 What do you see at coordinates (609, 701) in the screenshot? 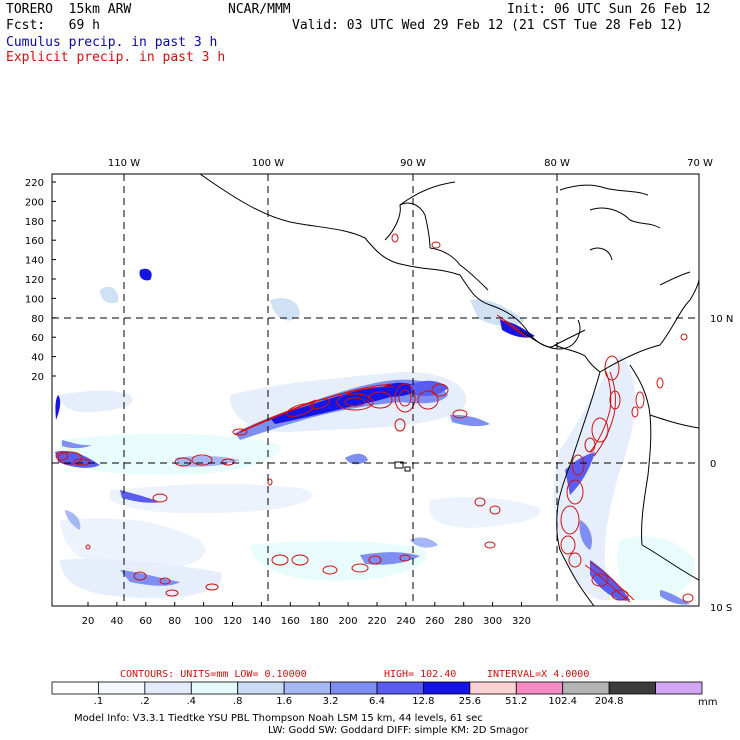
I see `colorbar-label: 204.8` at bounding box center [609, 701].